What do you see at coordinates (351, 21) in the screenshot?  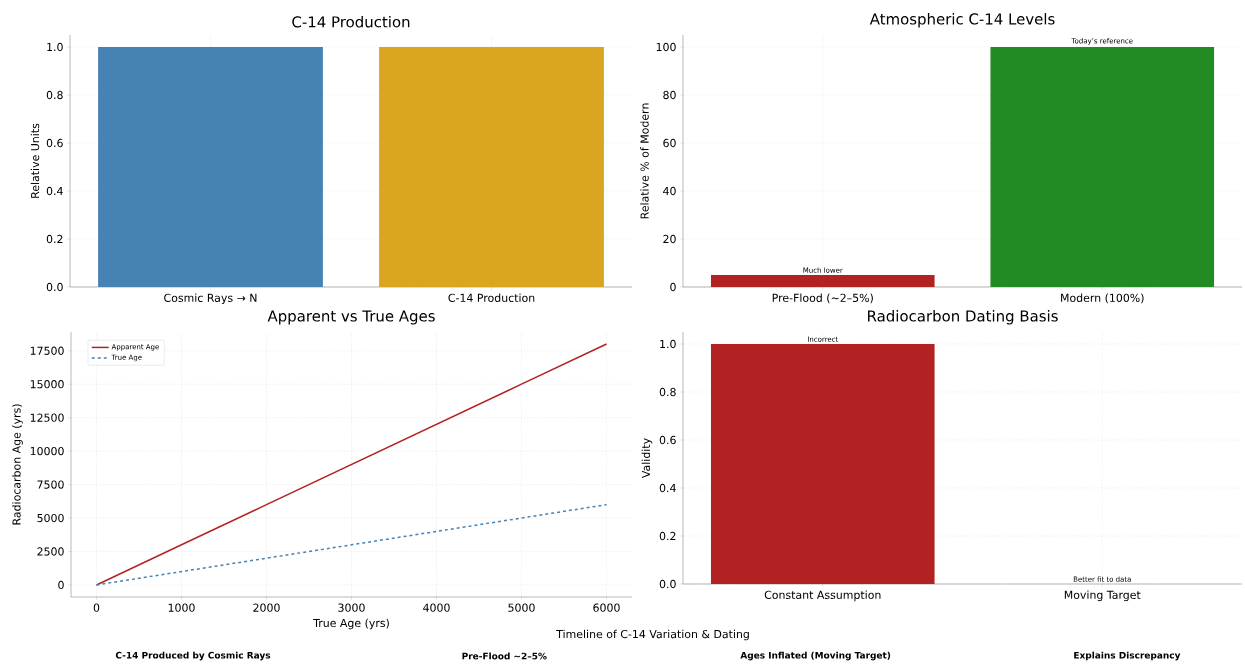 I see `chart-title: C-14 Production` at bounding box center [351, 21].